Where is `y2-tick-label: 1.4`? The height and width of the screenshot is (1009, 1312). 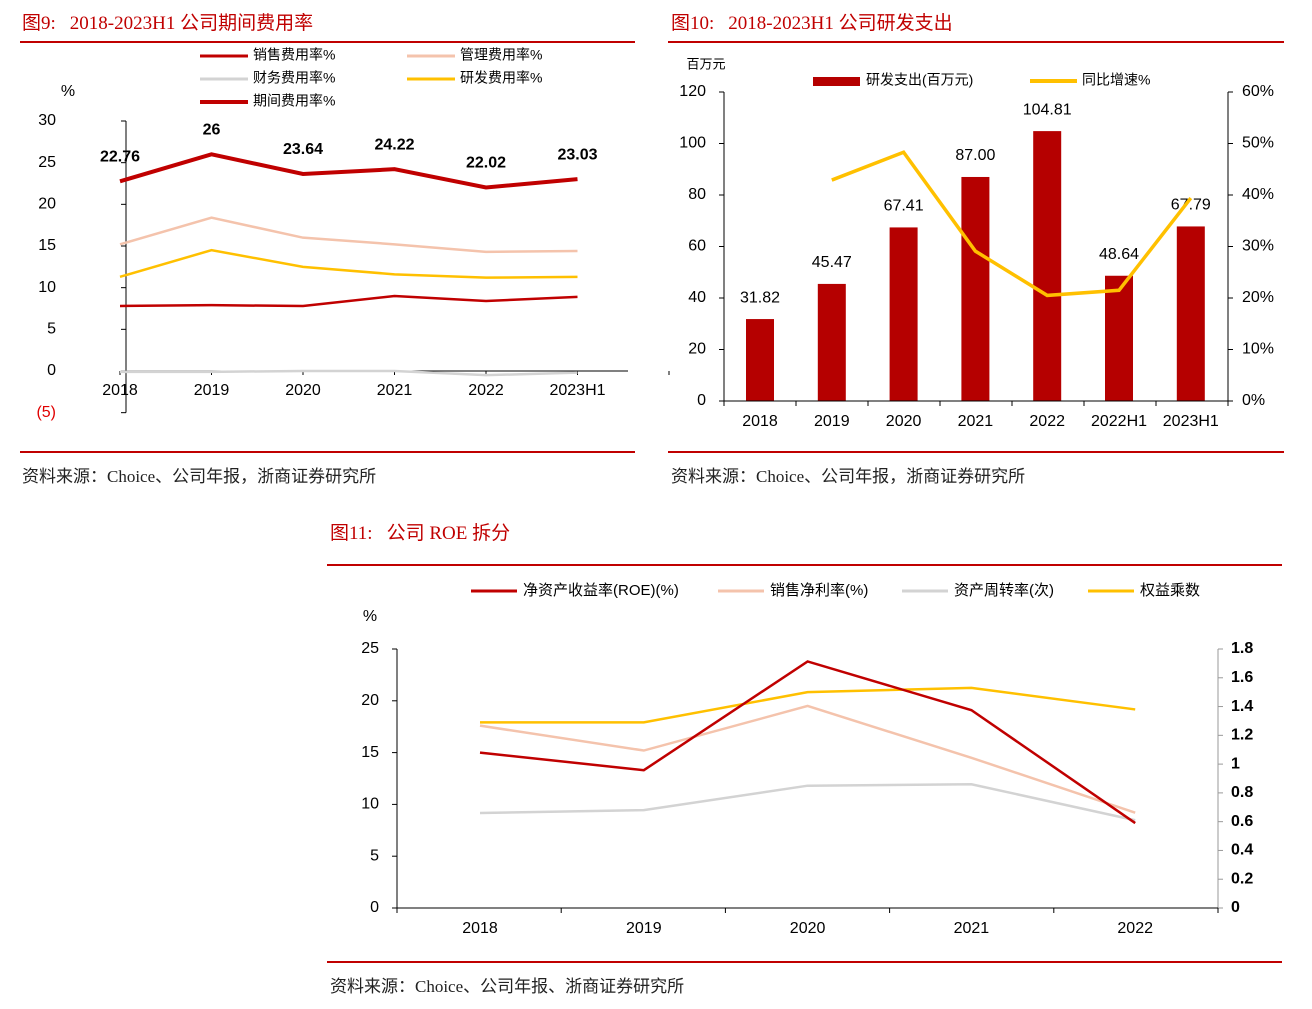 y2-tick-label: 1.4 is located at coordinates (1242, 706).